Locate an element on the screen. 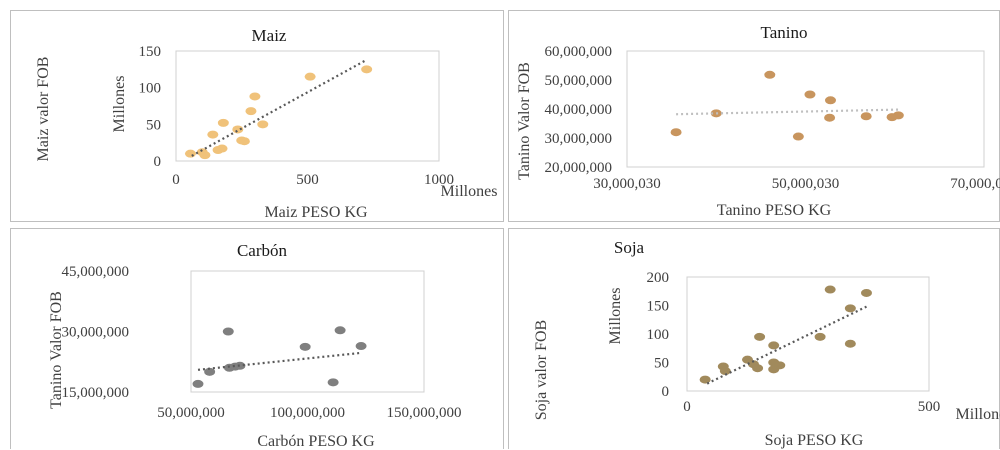 Image resolution: width=1000 pixels, height=450 pixels. chart-title: Carbón is located at coordinates (262, 250).